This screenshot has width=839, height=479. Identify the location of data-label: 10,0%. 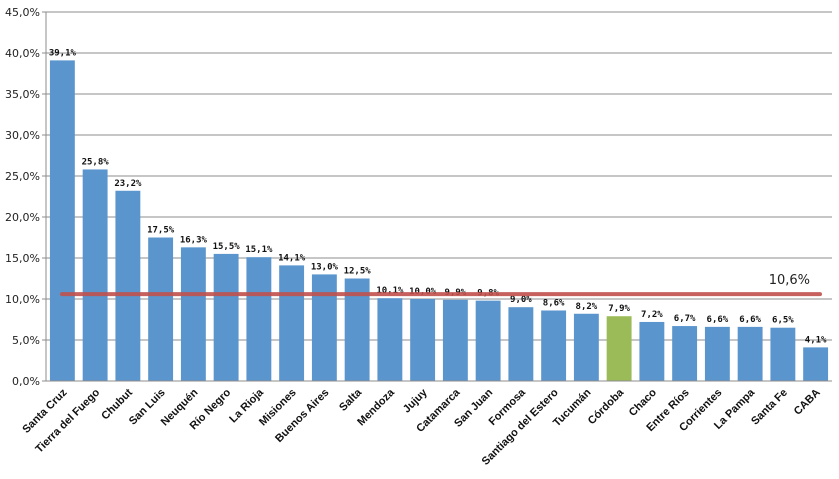
(423, 292).